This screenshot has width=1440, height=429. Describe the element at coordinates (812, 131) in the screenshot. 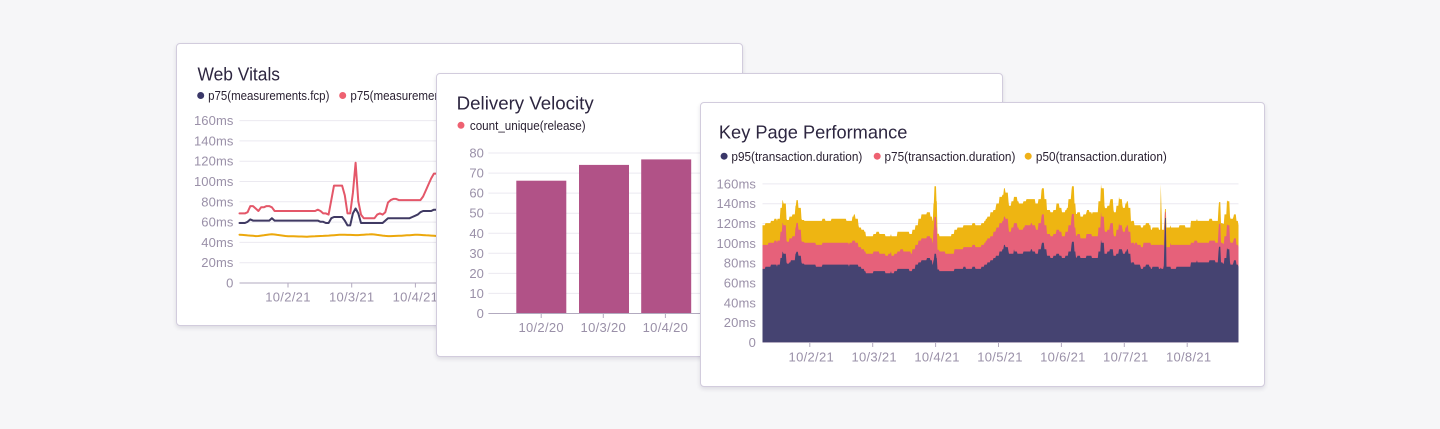

I see `svg-text: Key Page Performance` at that location.